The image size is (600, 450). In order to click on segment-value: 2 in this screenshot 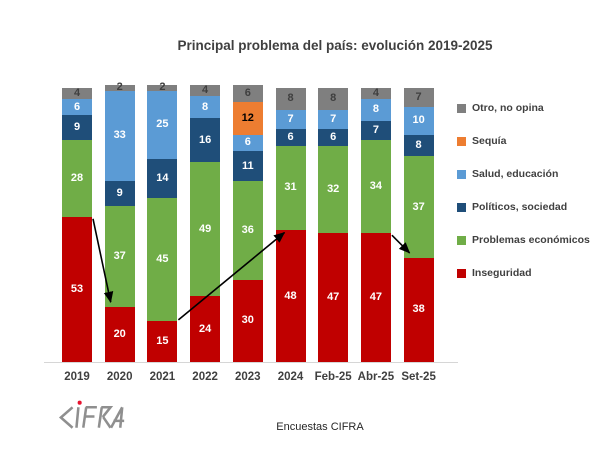, I will do `click(119, 87)`.